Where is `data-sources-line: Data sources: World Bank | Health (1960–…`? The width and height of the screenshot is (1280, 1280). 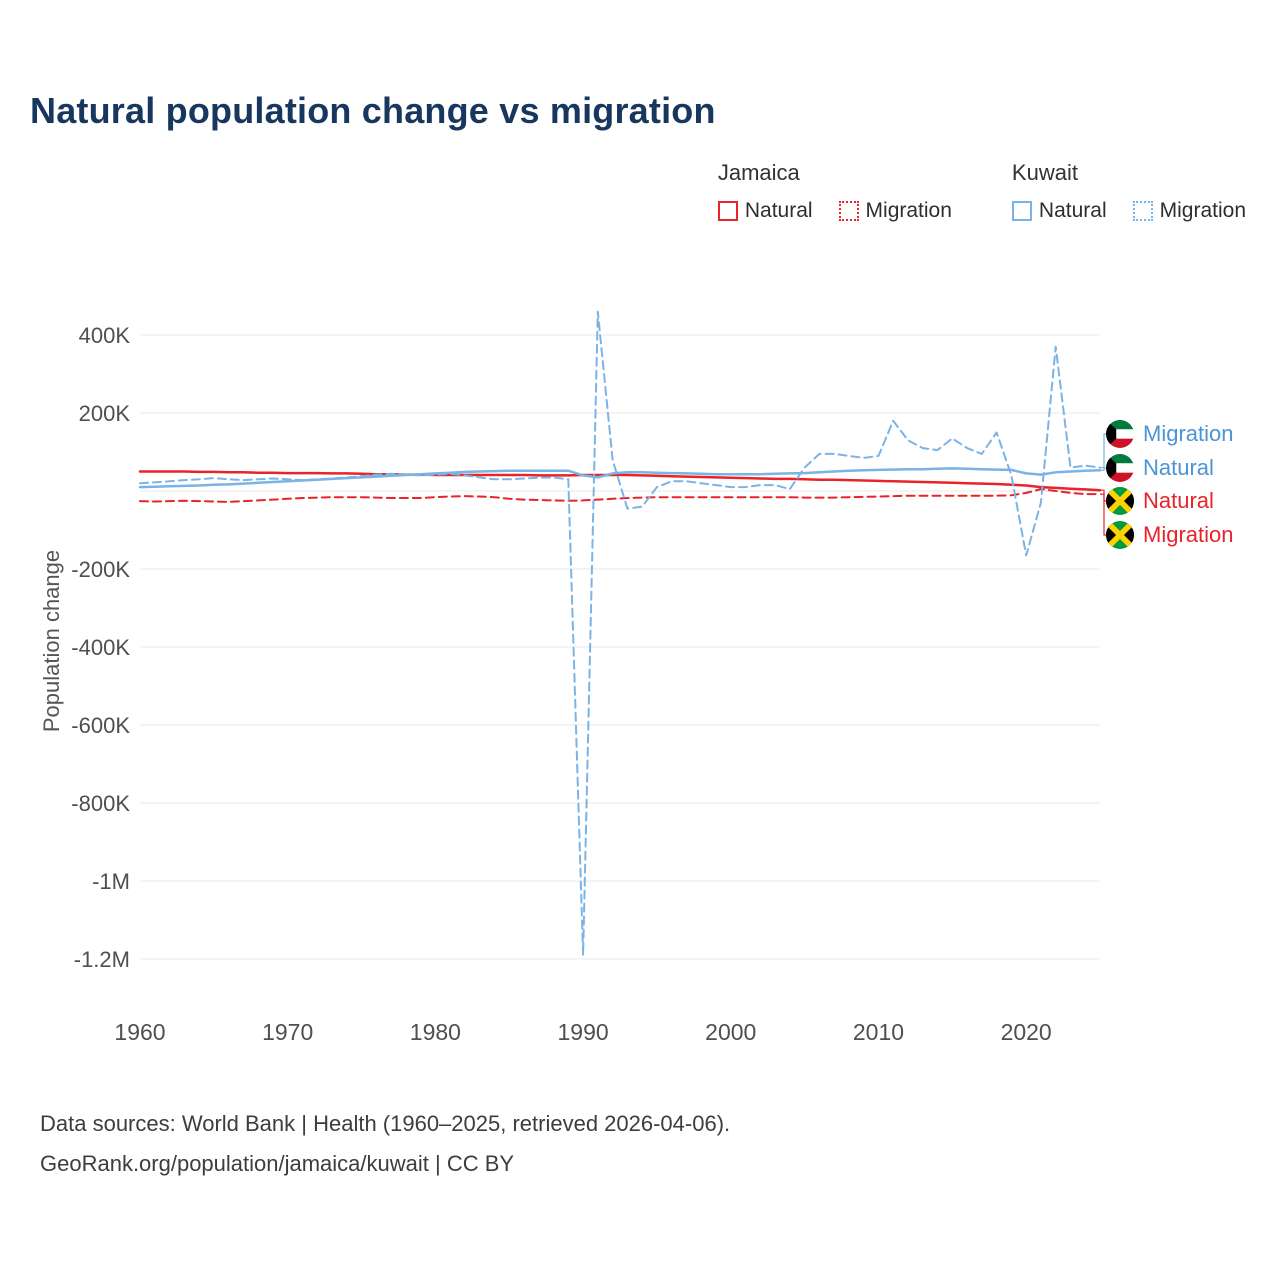 data-sources-line: Data sources: World Bank | Health (1960–… is located at coordinates (385, 1123).